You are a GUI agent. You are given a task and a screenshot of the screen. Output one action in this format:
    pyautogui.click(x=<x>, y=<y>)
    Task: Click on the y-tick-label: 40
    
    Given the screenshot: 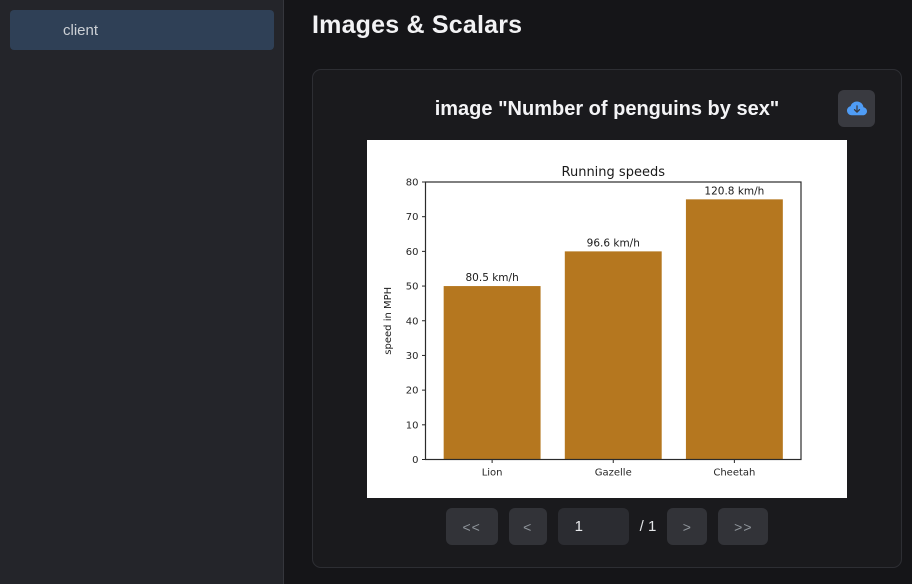 What is the action you would take?
    pyautogui.click(x=412, y=321)
    